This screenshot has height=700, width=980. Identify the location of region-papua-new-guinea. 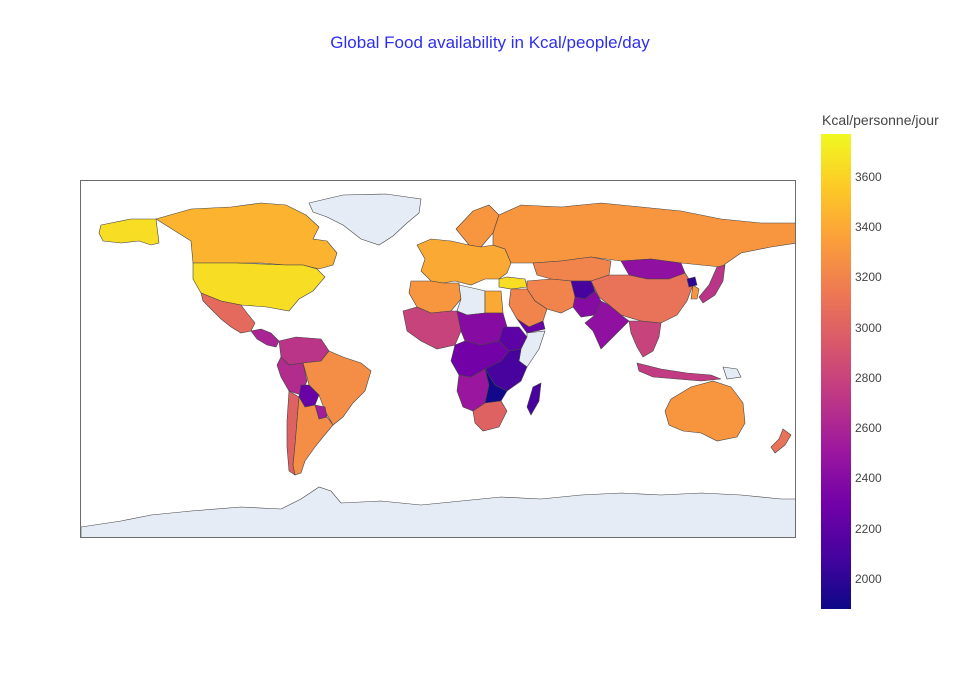
(732, 373).